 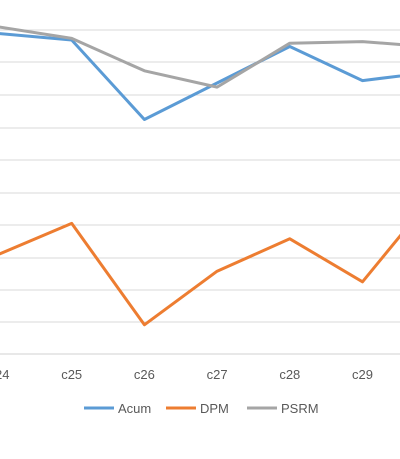 What do you see at coordinates (362, 374) in the screenshot?
I see `x-tick-label: c29` at bounding box center [362, 374].